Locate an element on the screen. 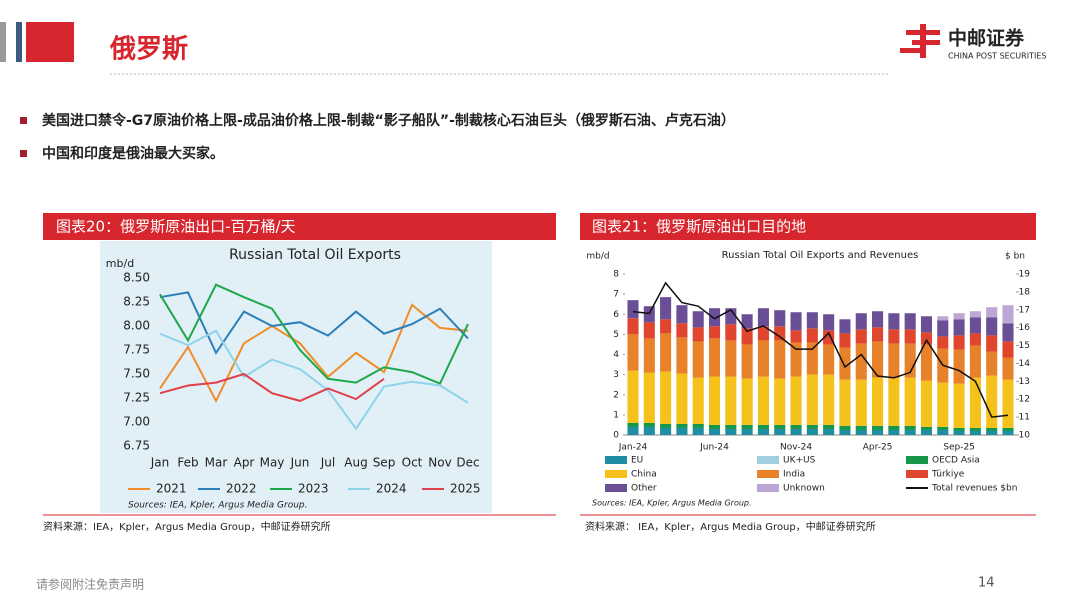  y2-tick-label: 12 is located at coordinates (1024, 400).